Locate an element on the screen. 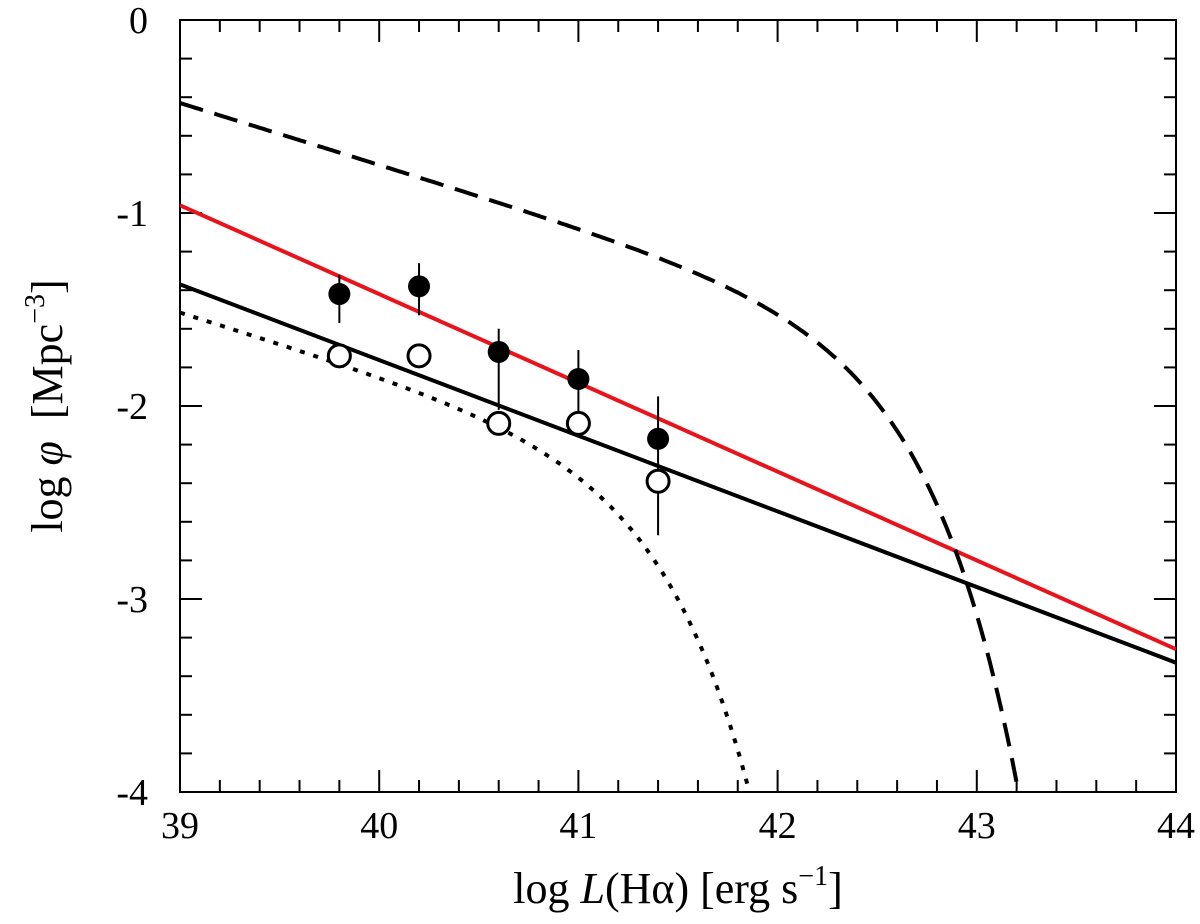  y-tick-label: -2 is located at coordinates (132, 407).